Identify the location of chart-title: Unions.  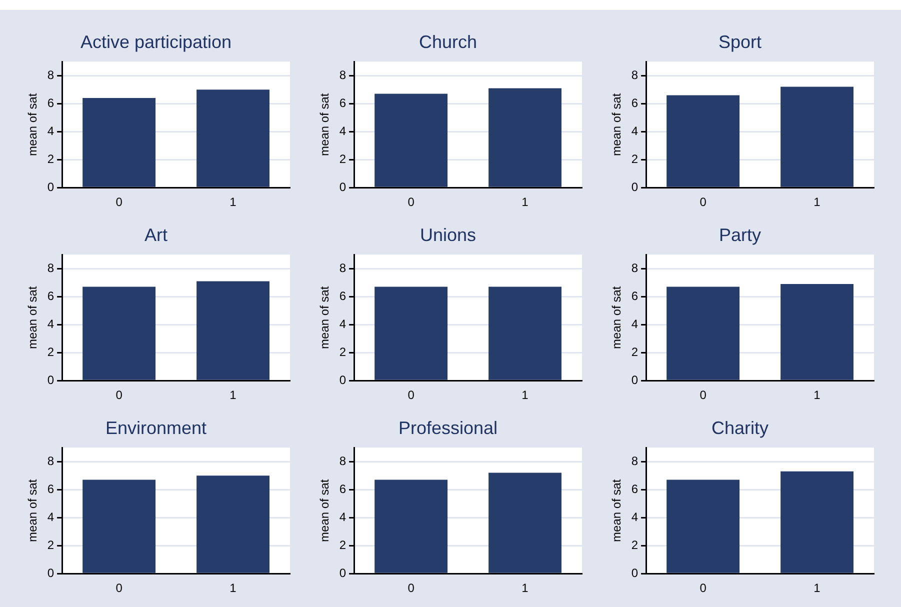
(448, 234).